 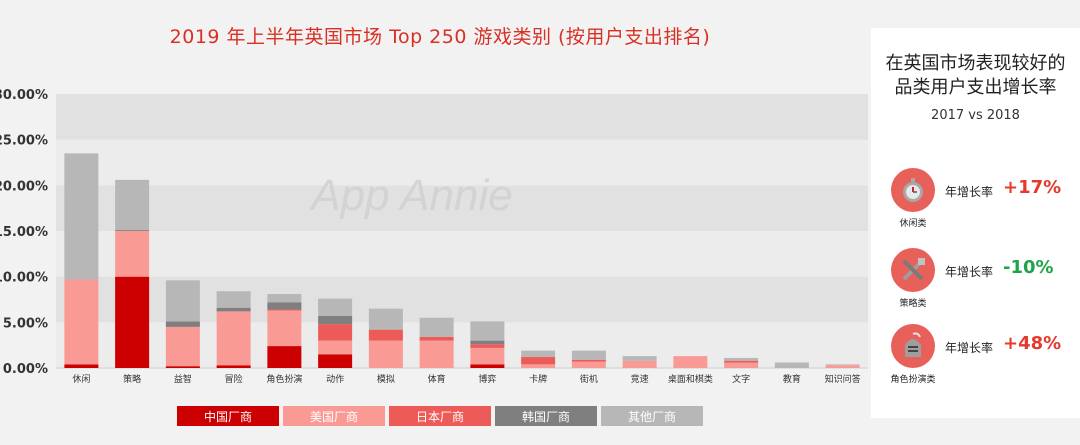 What do you see at coordinates (24, 278) in the screenshot?
I see `y-tick-label: 10.00%` at bounding box center [24, 278].